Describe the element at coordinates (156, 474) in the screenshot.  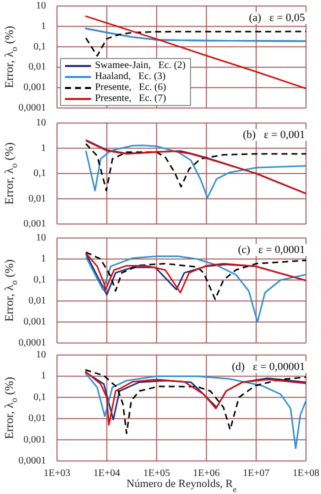
I see `x-tick-label: 1E+05` at that location.